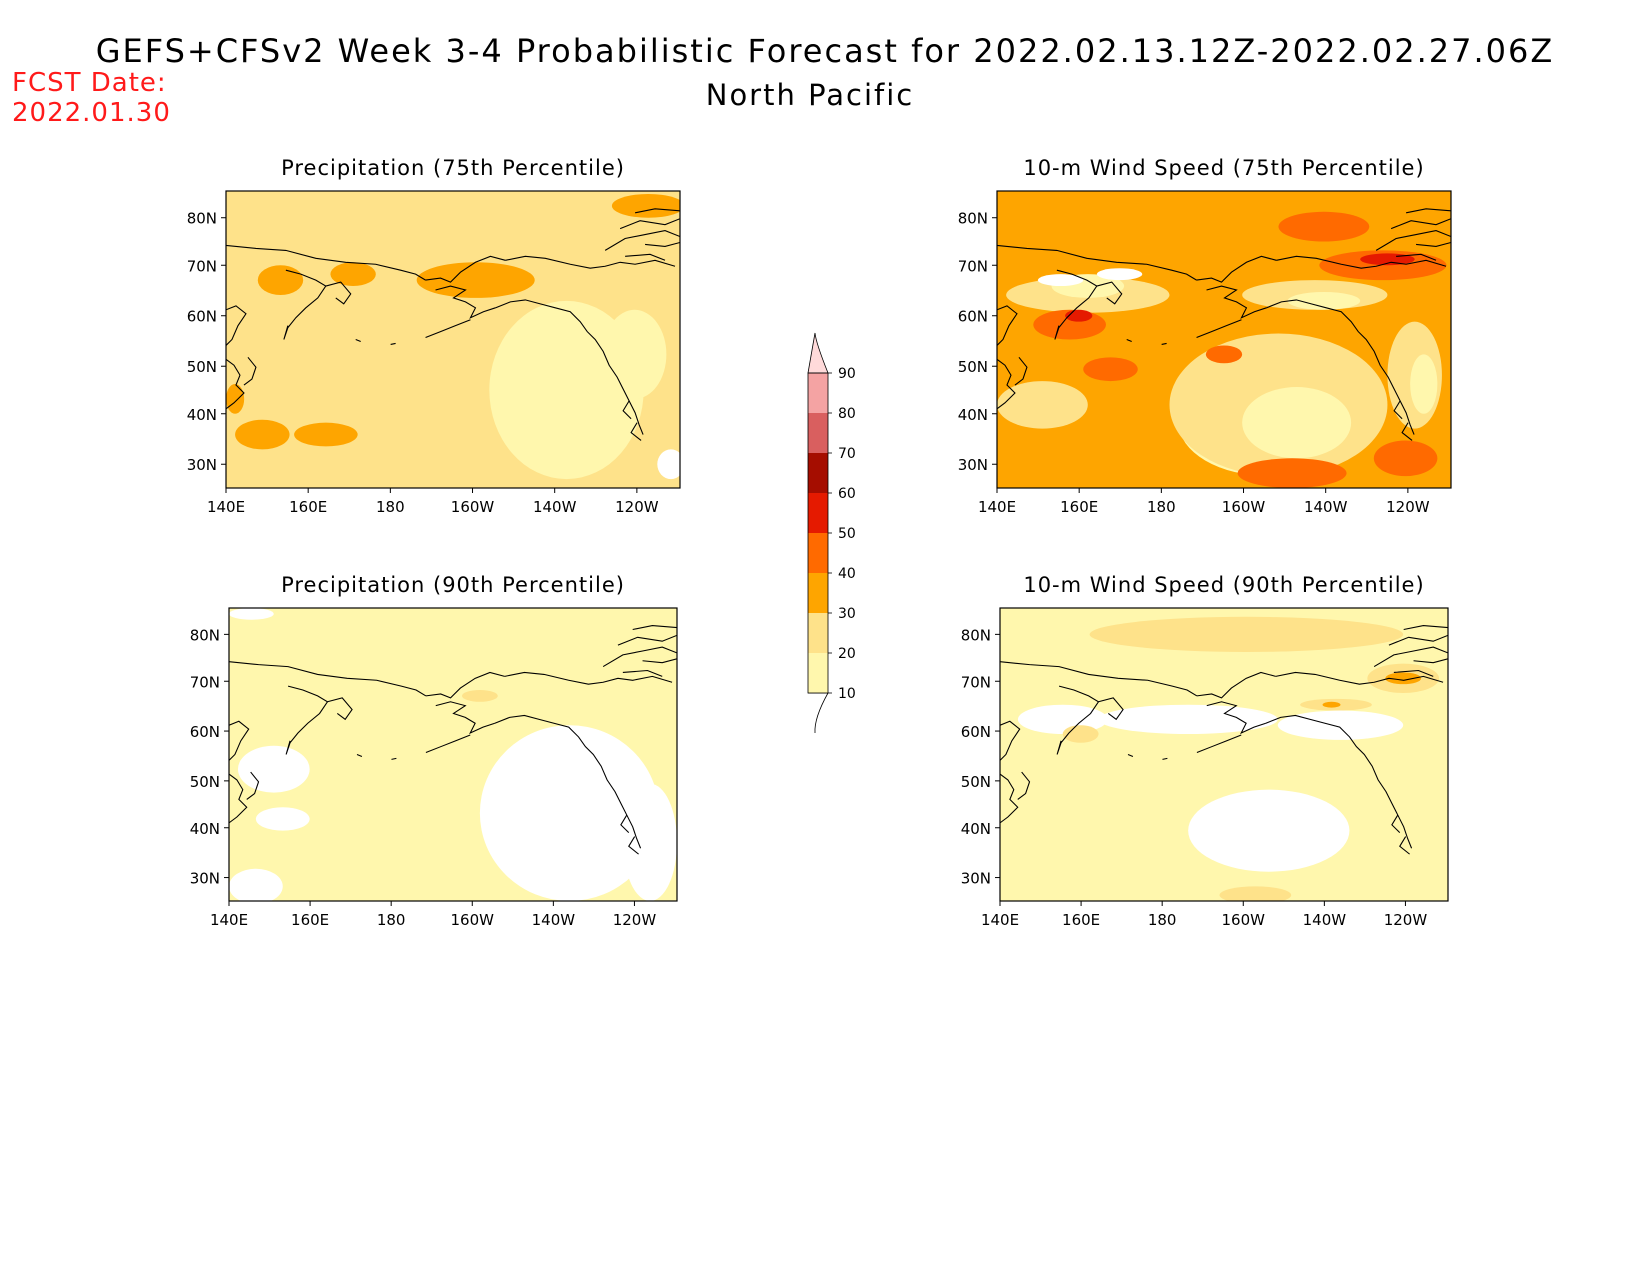  Describe the element at coordinates (91, 113) in the screenshot. I see `fcst-date-value: 2022.01.30` at that location.